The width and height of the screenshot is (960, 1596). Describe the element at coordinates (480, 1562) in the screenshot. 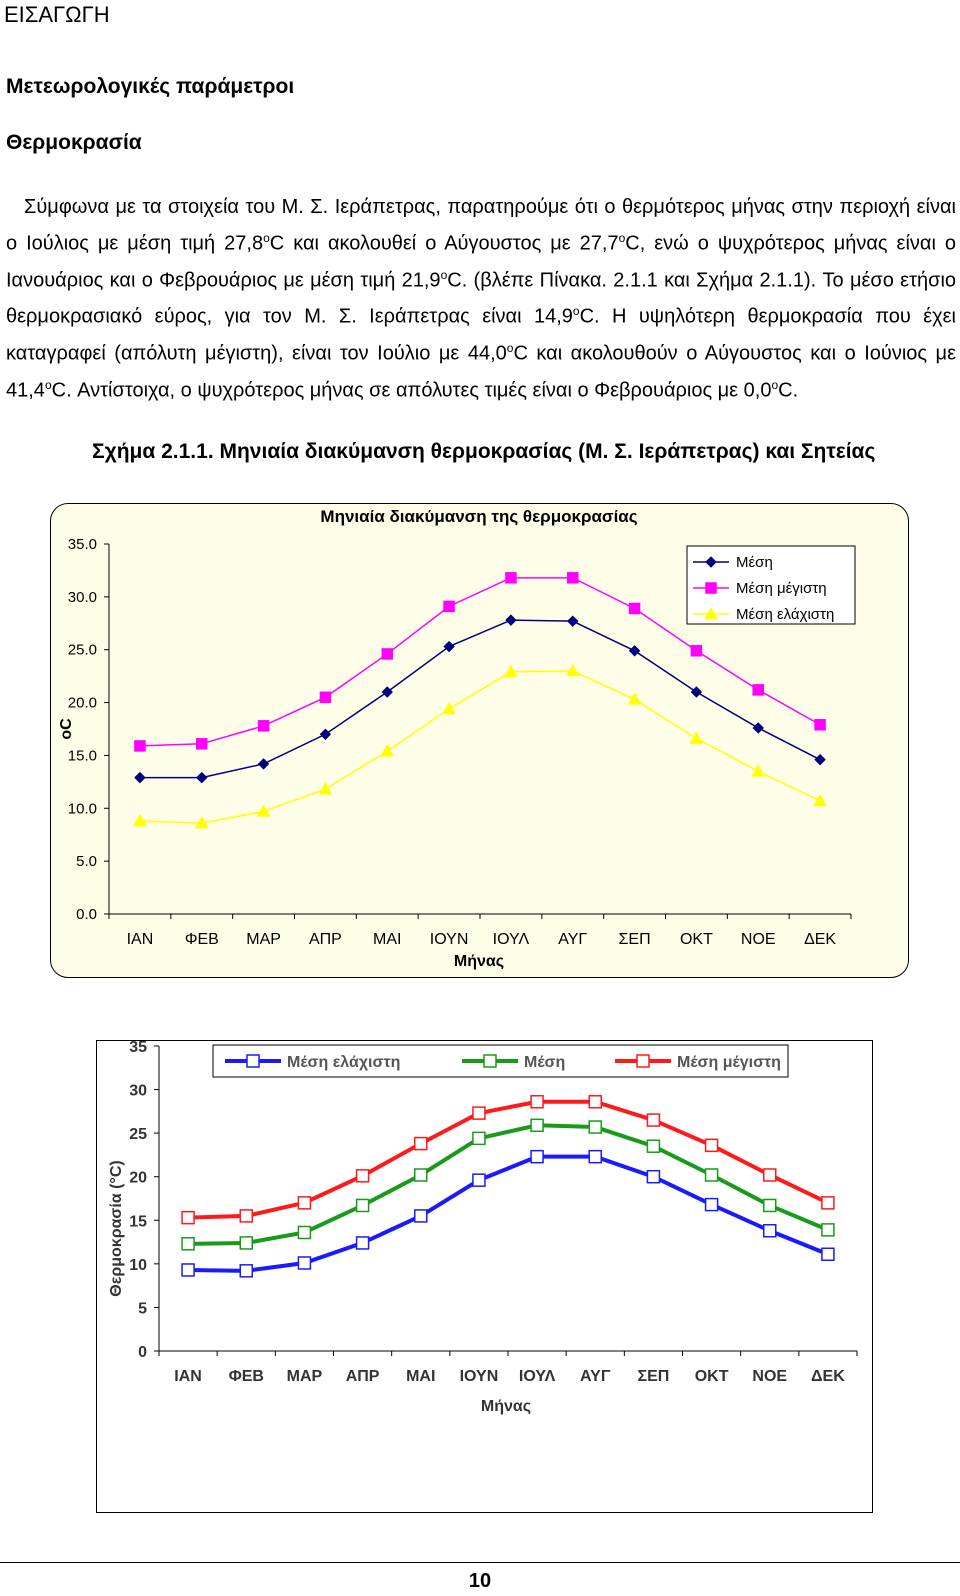

I see `footer-divider` at that location.